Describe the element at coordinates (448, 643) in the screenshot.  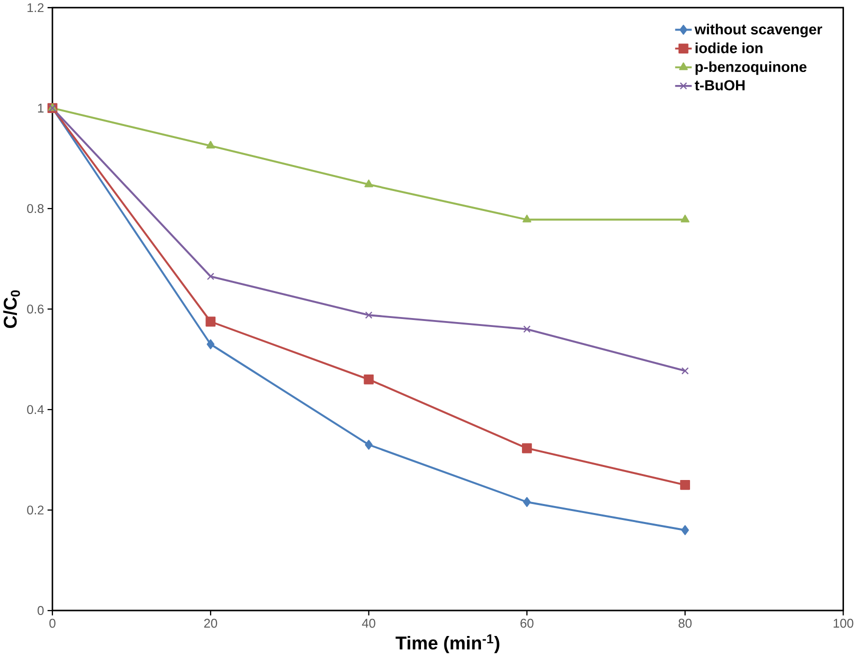
I see `x-axis-title: Time (min$^{-1}$)` at that location.